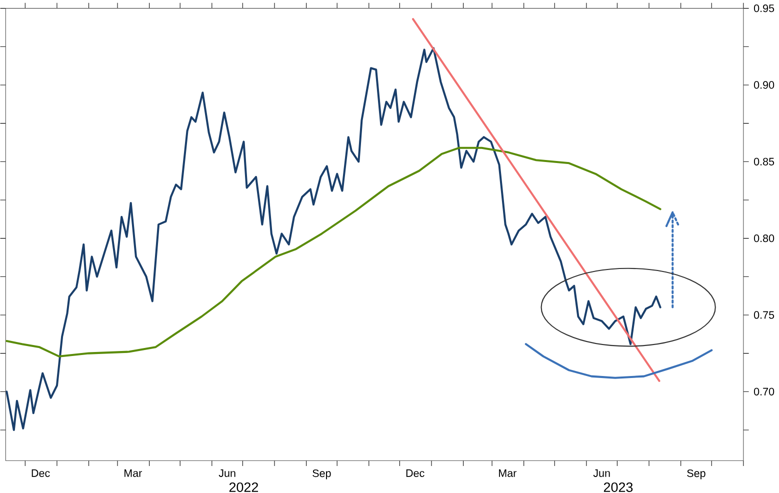 This screenshot has width=779, height=493. Describe the element at coordinates (764, 85) in the screenshot. I see `y-tick-label: 0.90` at that location.